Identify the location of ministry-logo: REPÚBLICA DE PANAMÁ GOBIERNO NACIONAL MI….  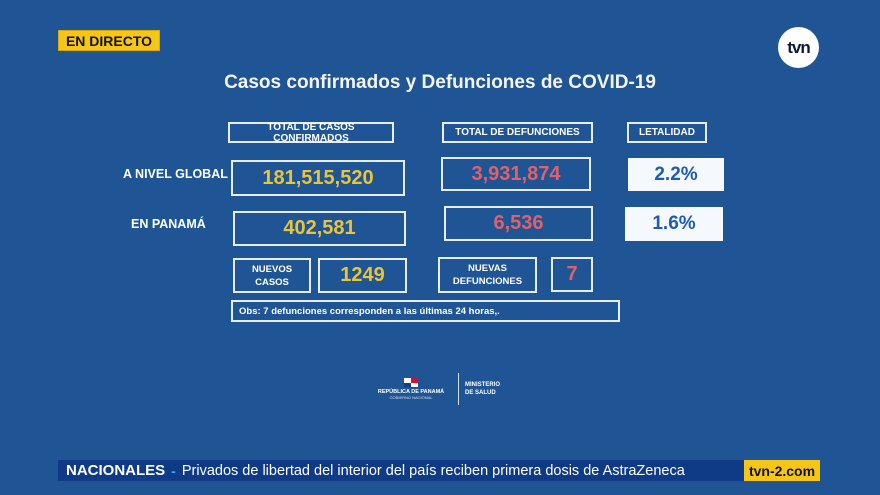
(440, 389).